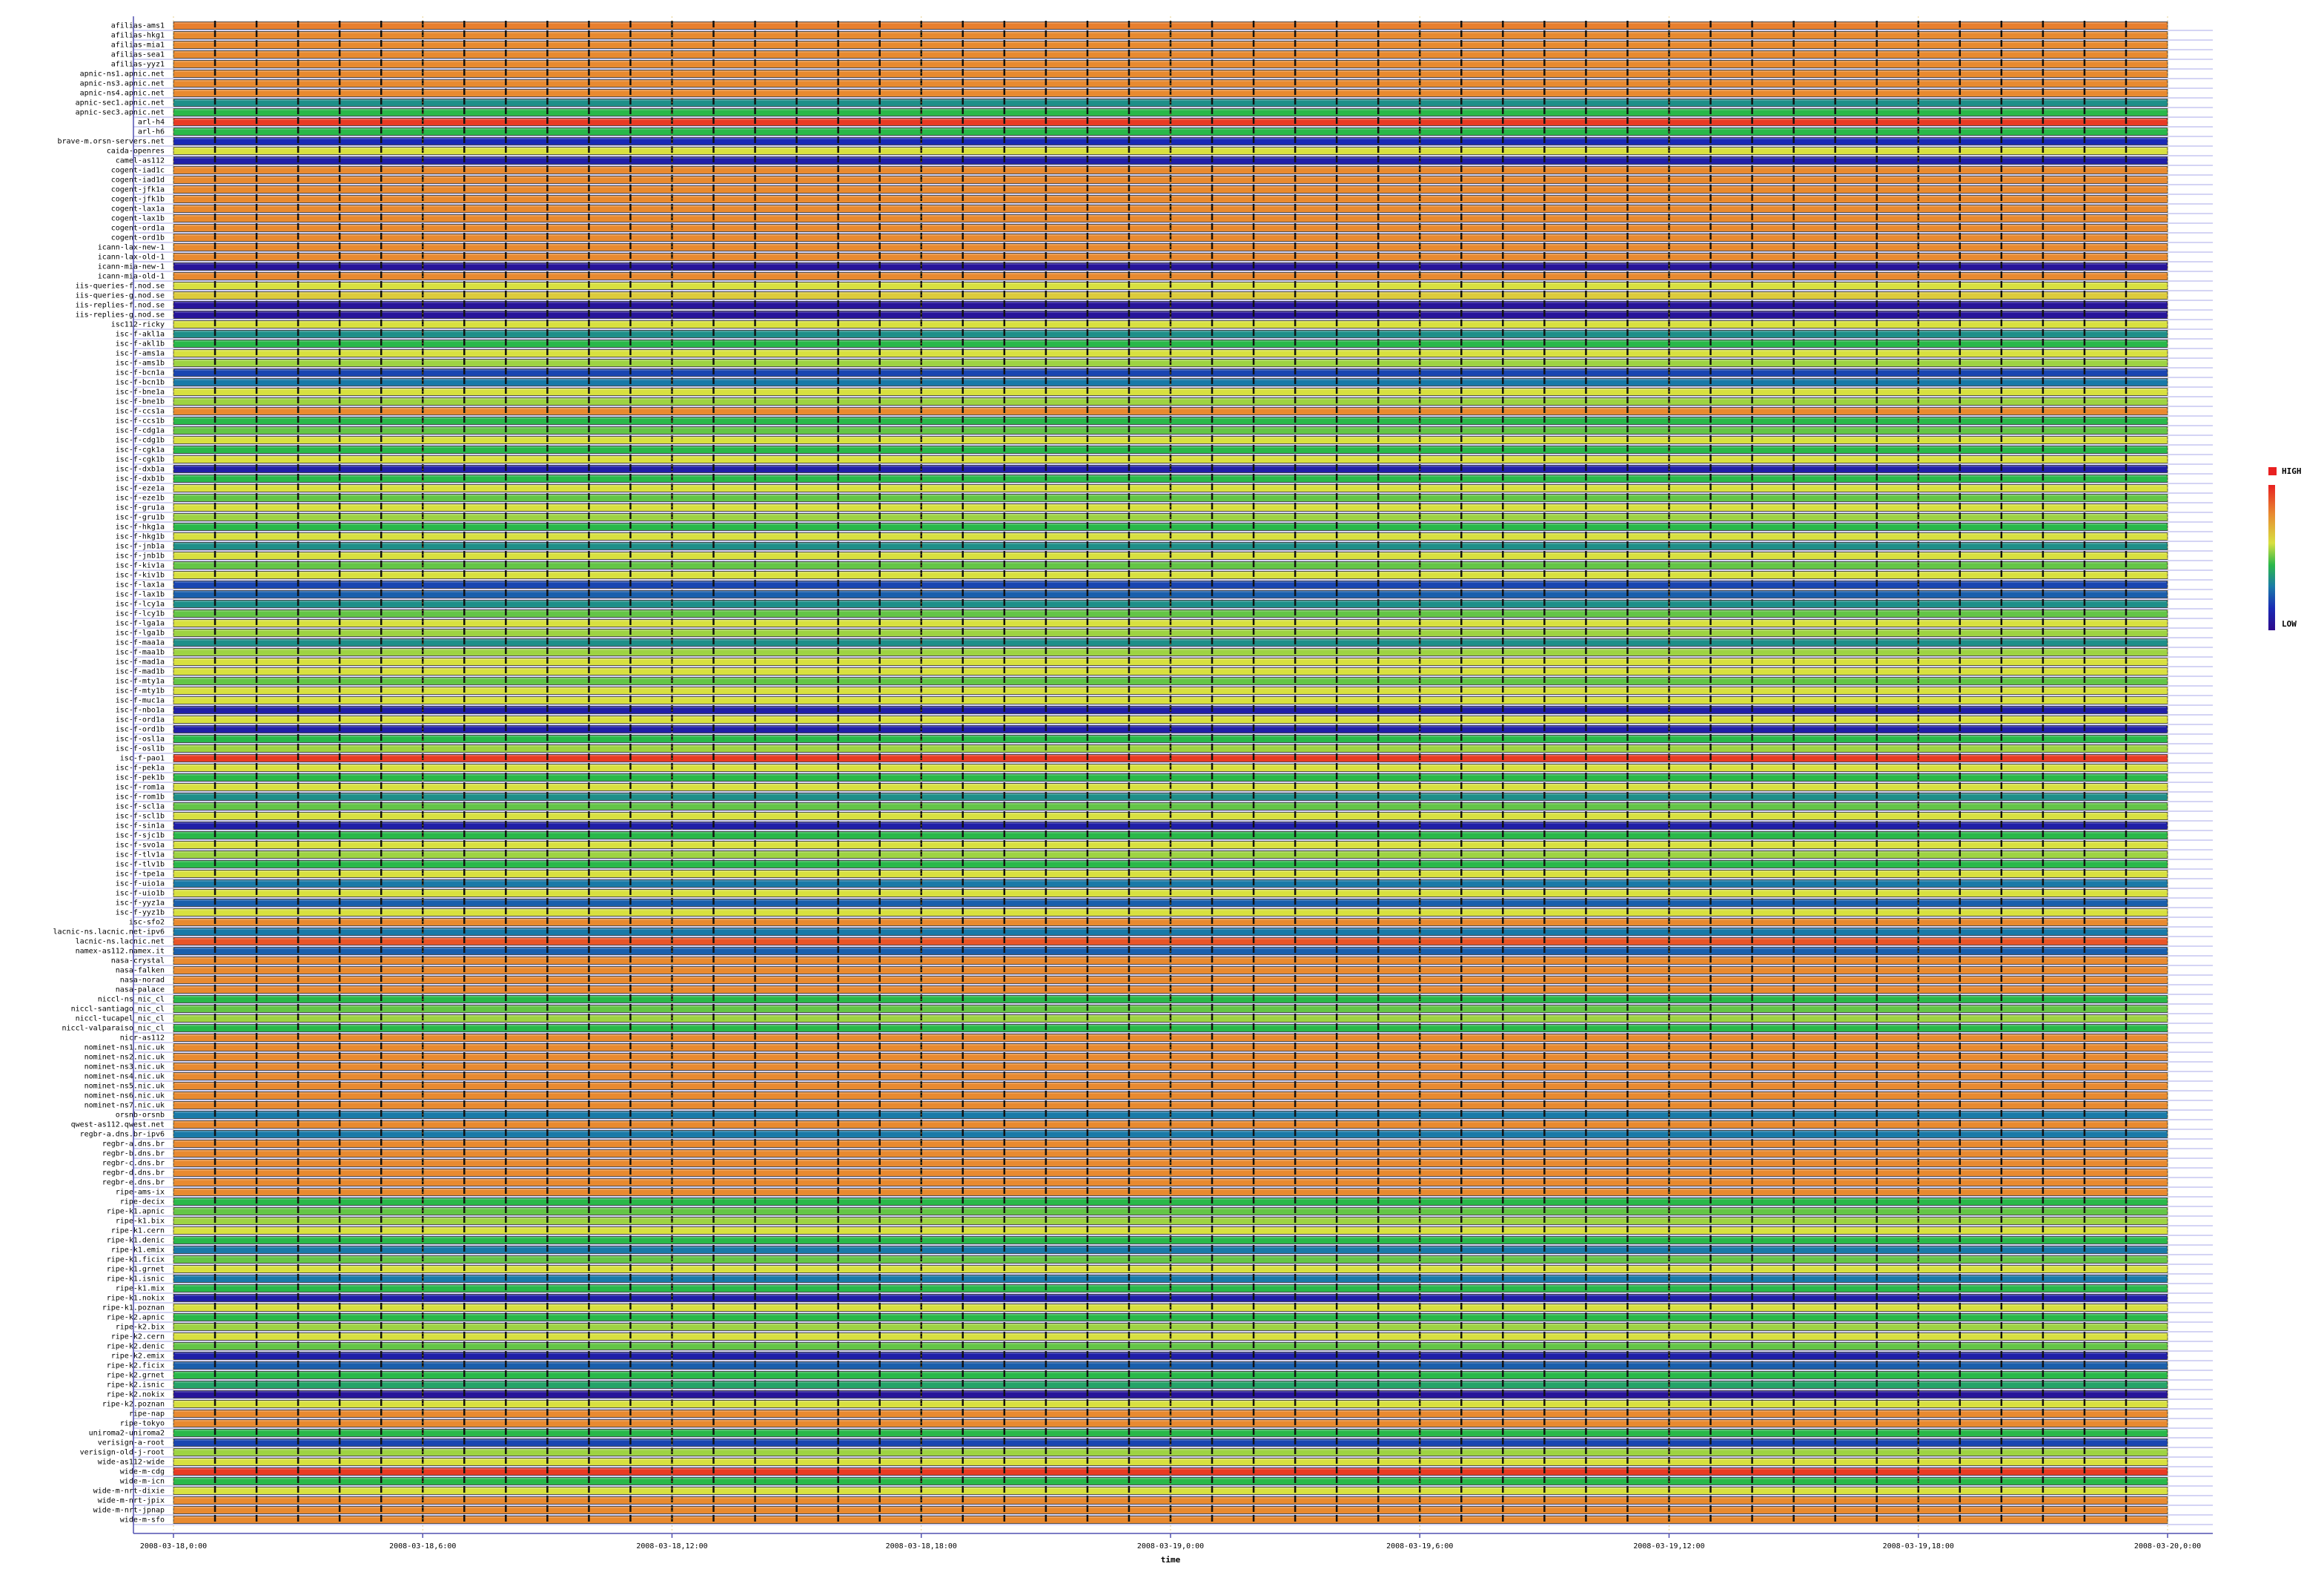 This screenshot has width=2324, height=1572. I want to click on row-label: isc-f-ams1a, so click(140, 354).